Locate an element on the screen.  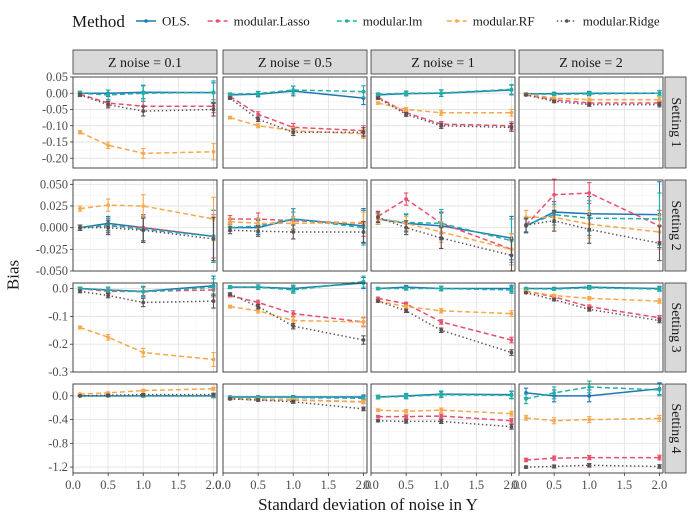
y-tick-label: -0.10 is located at coordinates (55, 126).